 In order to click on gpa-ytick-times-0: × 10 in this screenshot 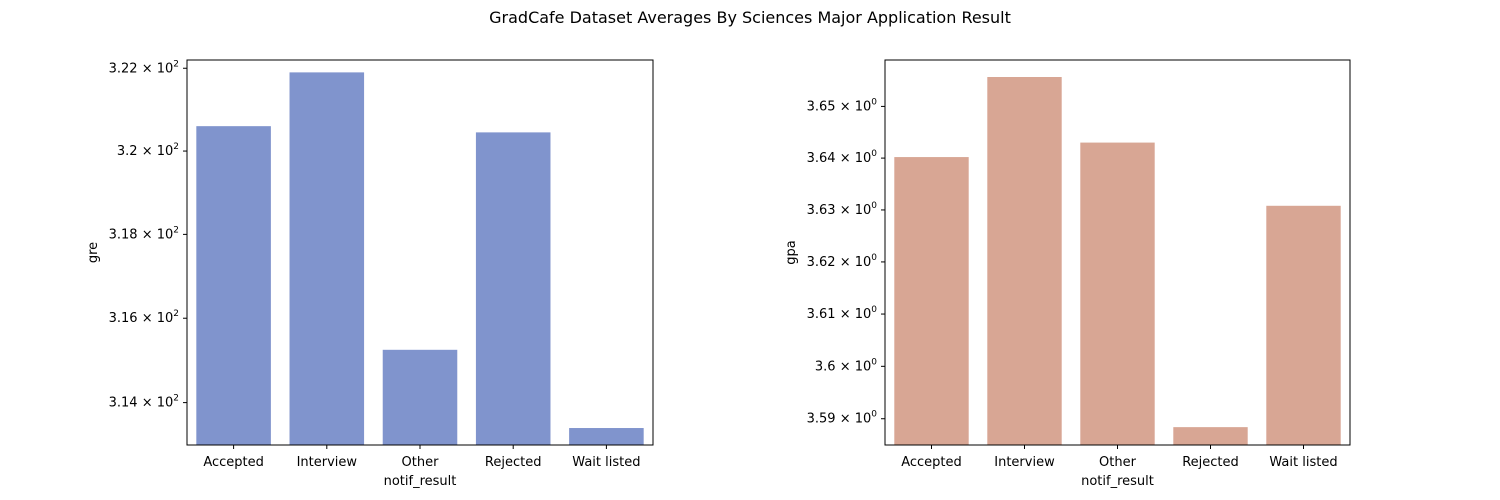, I will do `click(854, 419)`.